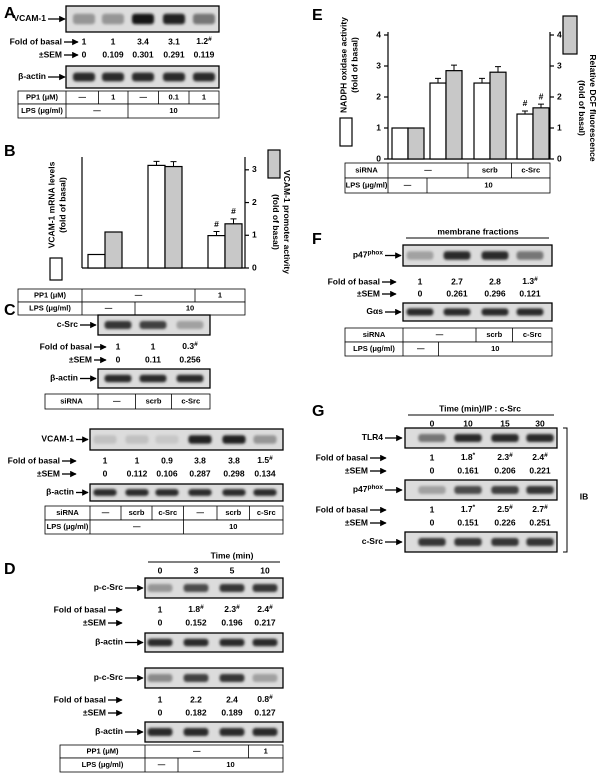  I want to click on blot-name: β-actin, so click(109, 731).